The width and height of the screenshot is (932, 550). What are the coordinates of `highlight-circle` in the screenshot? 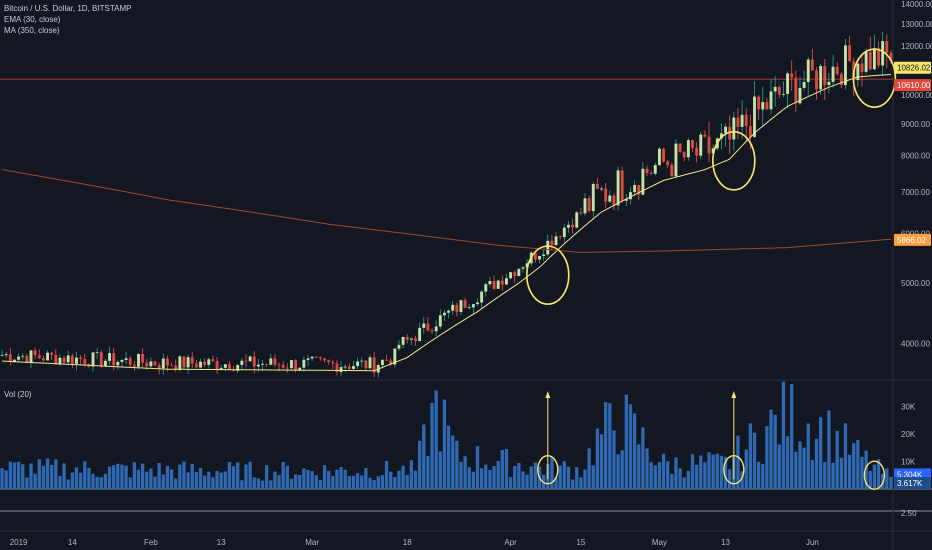 It's located at (734, 161).